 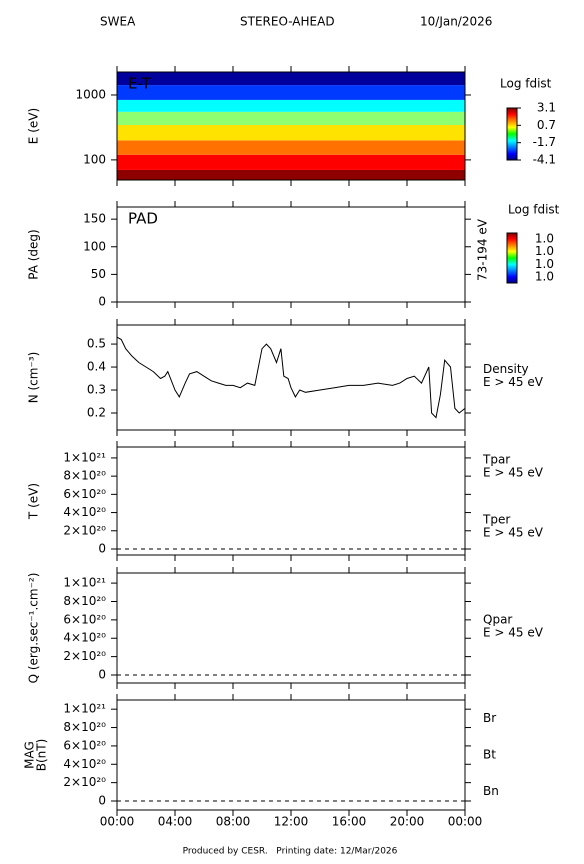 What do you see at coordinates (96, 344) in the screenshot?
I see `y-tick-label: 0.5` at bounding box center [96, 344].